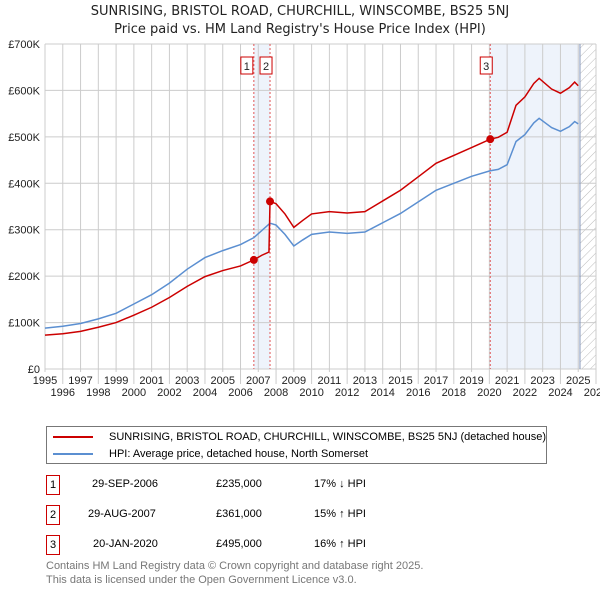 This screenshot has width=600, height=590. I want to click on sale-badge: 3, so click(53, 545).